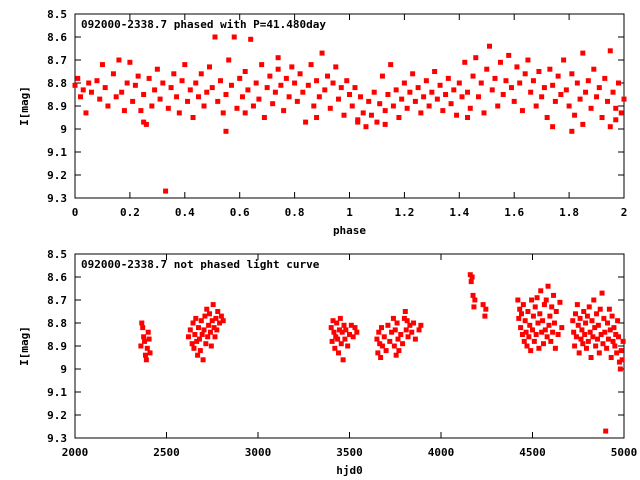 This screenshot has width=640, height=480. Describe the element at coordinates (200, 264) in the screenshot. I see `chart-title: 092000-2338.7 not phased light curve` at that location.